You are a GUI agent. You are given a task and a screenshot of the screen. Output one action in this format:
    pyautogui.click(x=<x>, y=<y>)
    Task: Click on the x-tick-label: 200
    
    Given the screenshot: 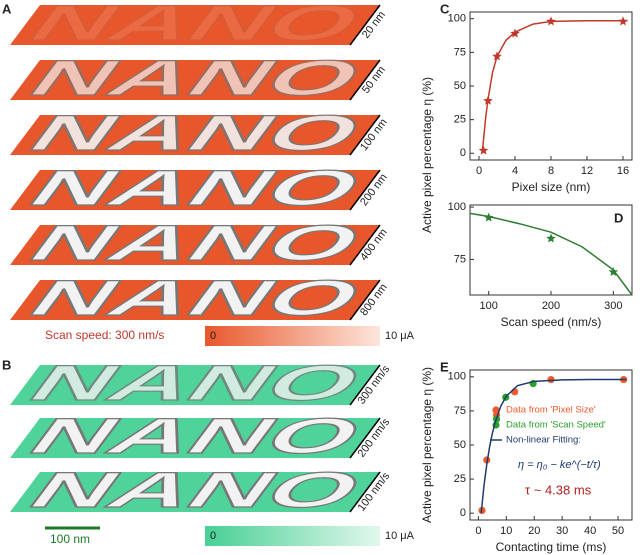 What is the action you would take?
    pyautogui.click(x=551, y=306)
    